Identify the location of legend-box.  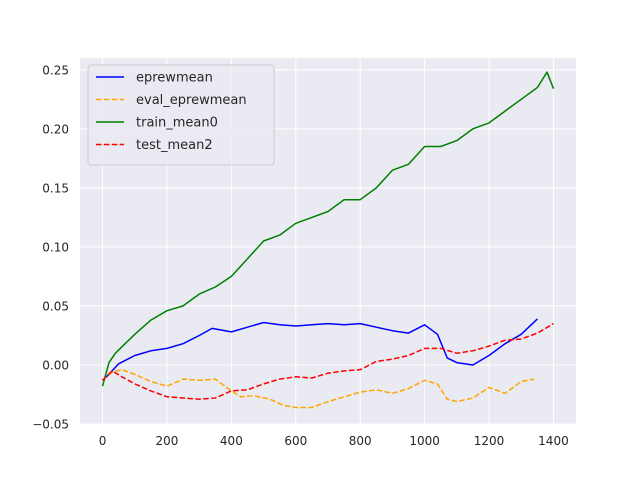
(181, 115).